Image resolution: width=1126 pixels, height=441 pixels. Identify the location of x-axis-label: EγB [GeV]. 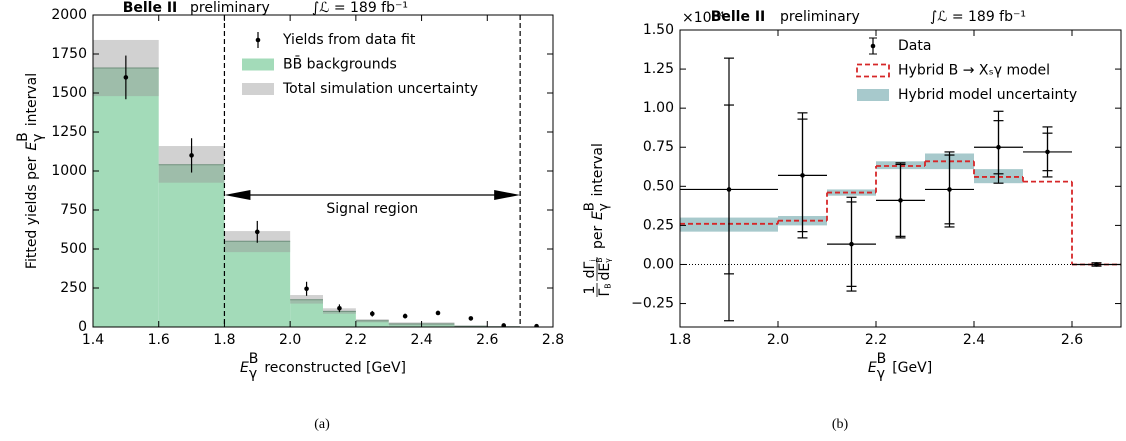
(900, 366).